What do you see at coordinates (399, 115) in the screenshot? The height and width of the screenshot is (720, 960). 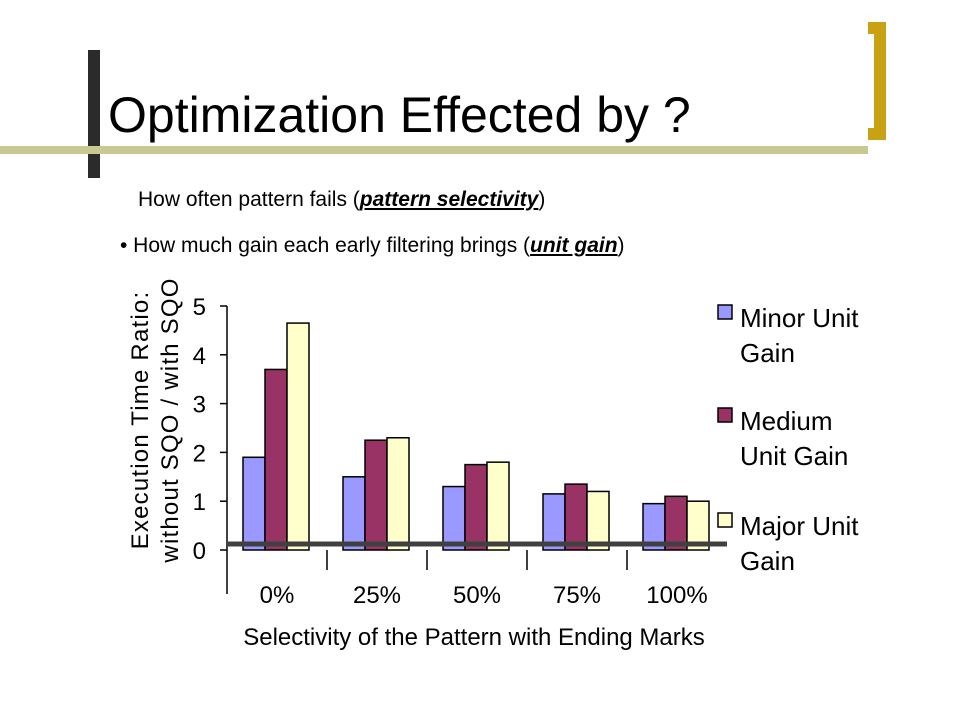 I see `slide-title: Optimization Effected by ?` at bounding box center [399, 115].